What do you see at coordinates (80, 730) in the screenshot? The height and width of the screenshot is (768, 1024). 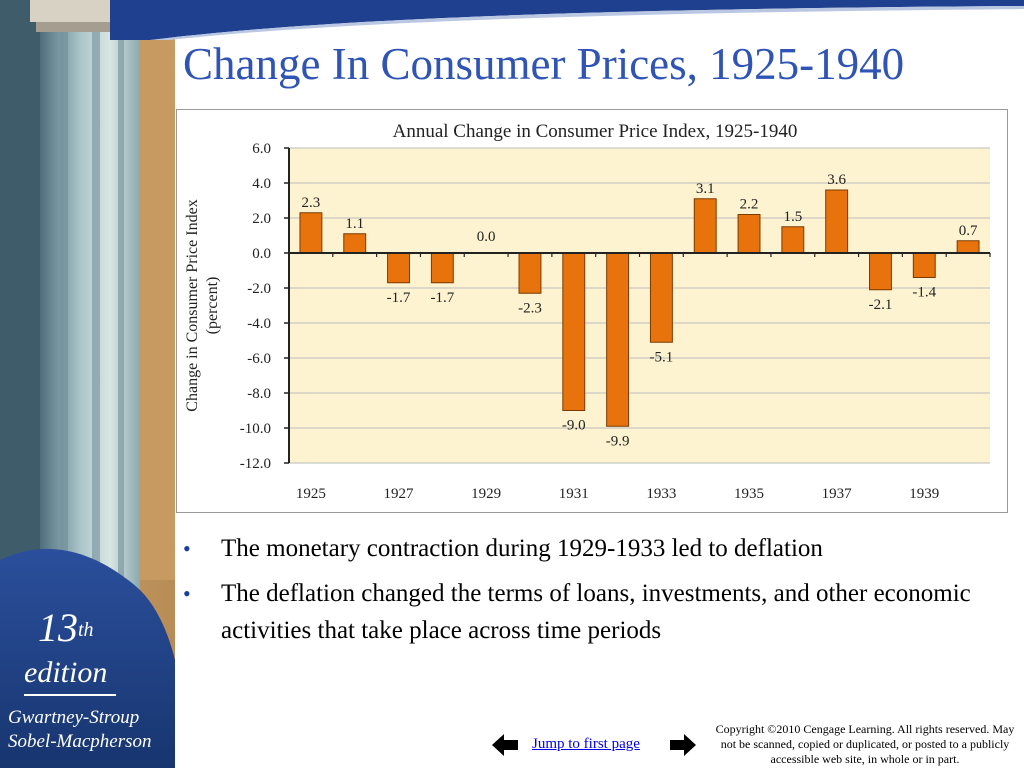 I see `authors: Gwartney-Stroup Sobel-Macpherson` at bounding box center [80, 730].